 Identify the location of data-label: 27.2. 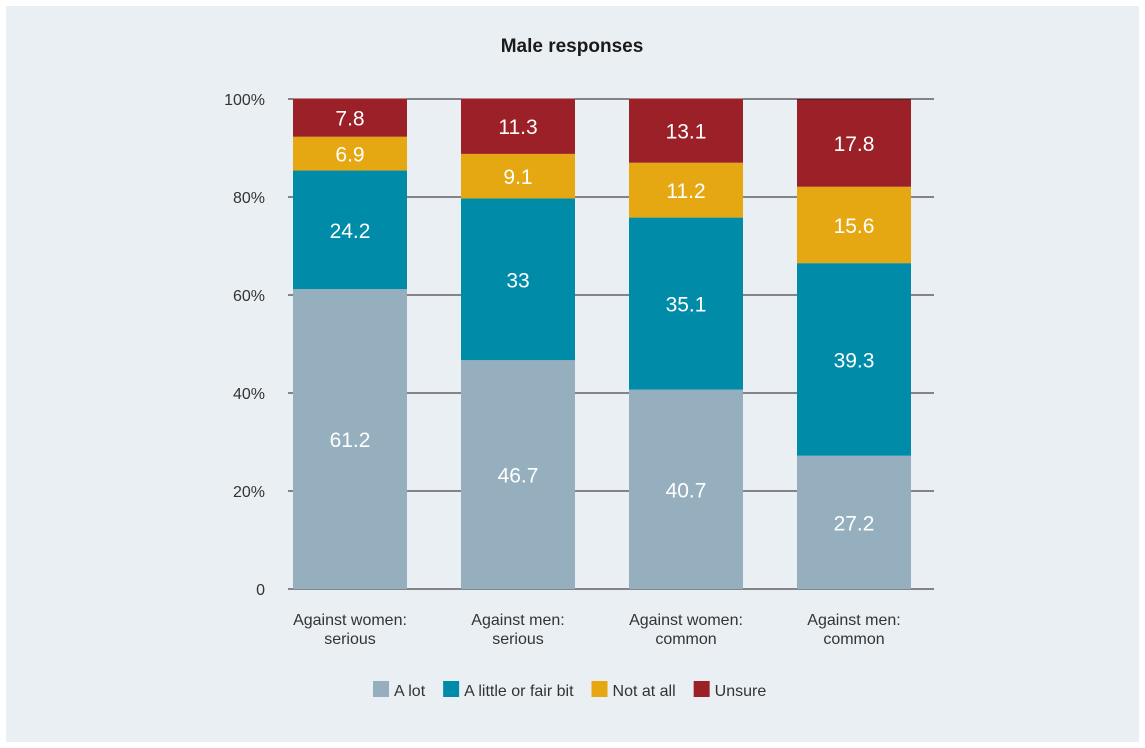
(854, 523).